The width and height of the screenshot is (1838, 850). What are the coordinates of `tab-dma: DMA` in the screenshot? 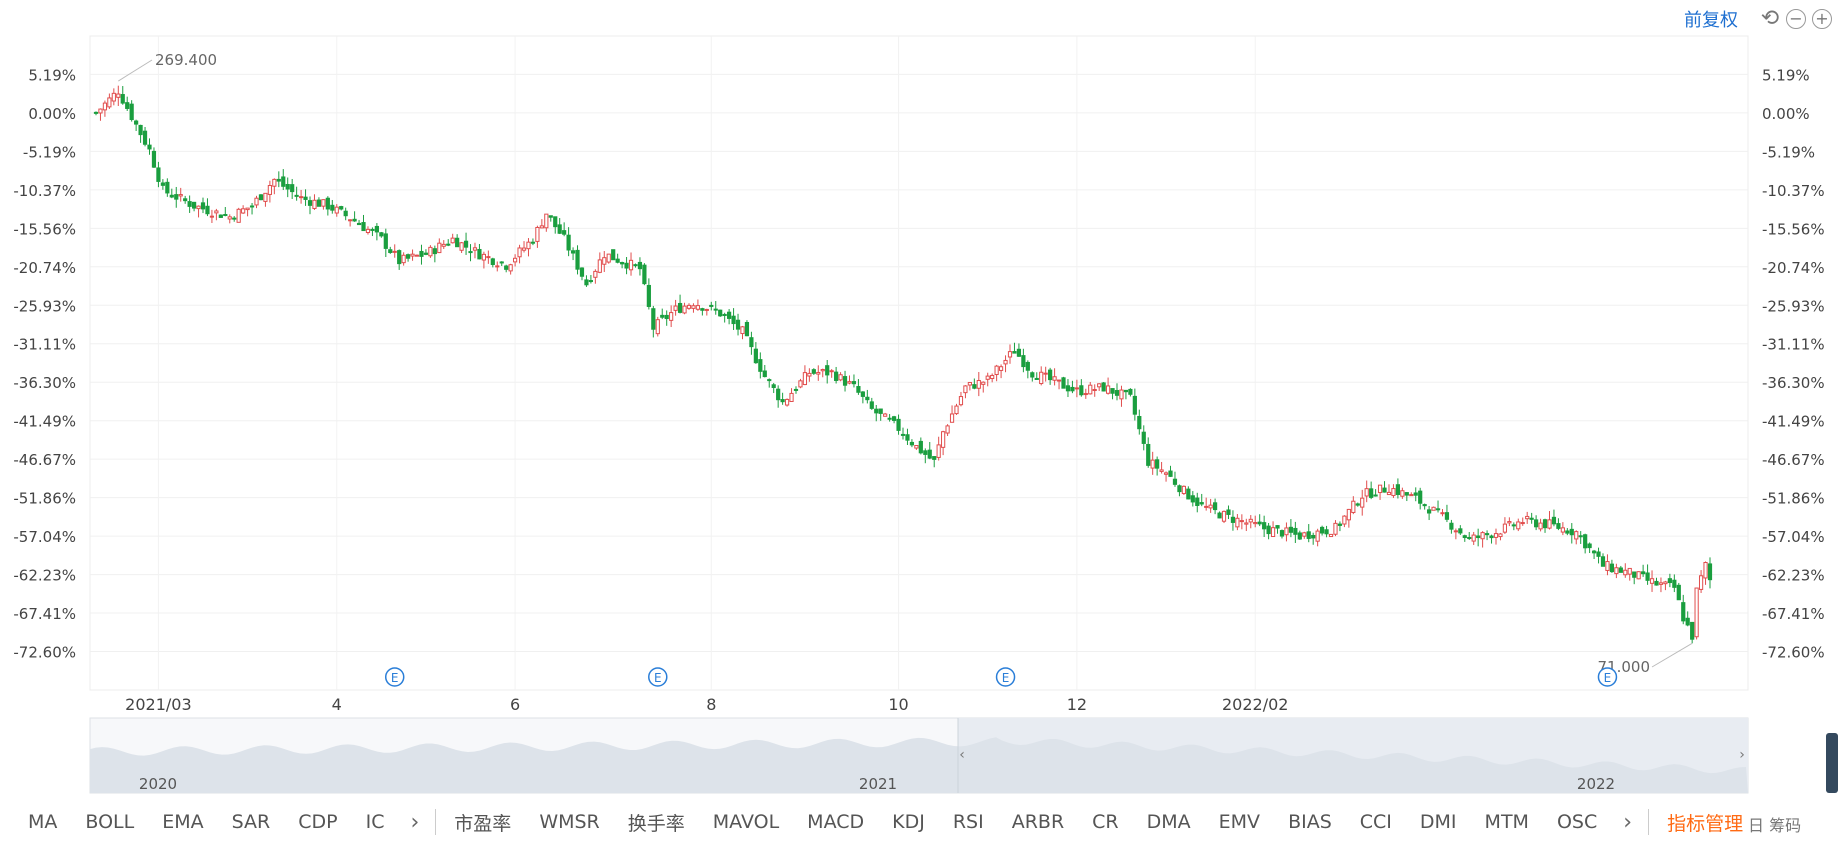 It's located at (1168, 822).